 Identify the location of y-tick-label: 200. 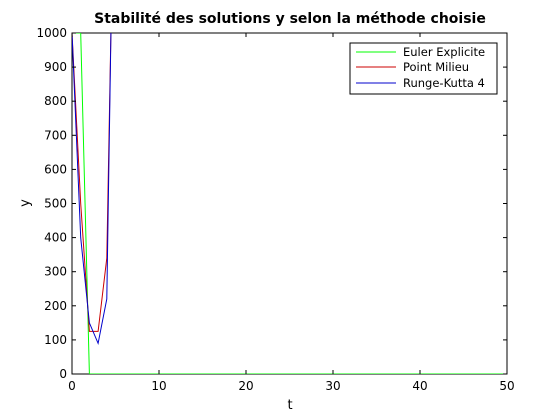
(55, 306).